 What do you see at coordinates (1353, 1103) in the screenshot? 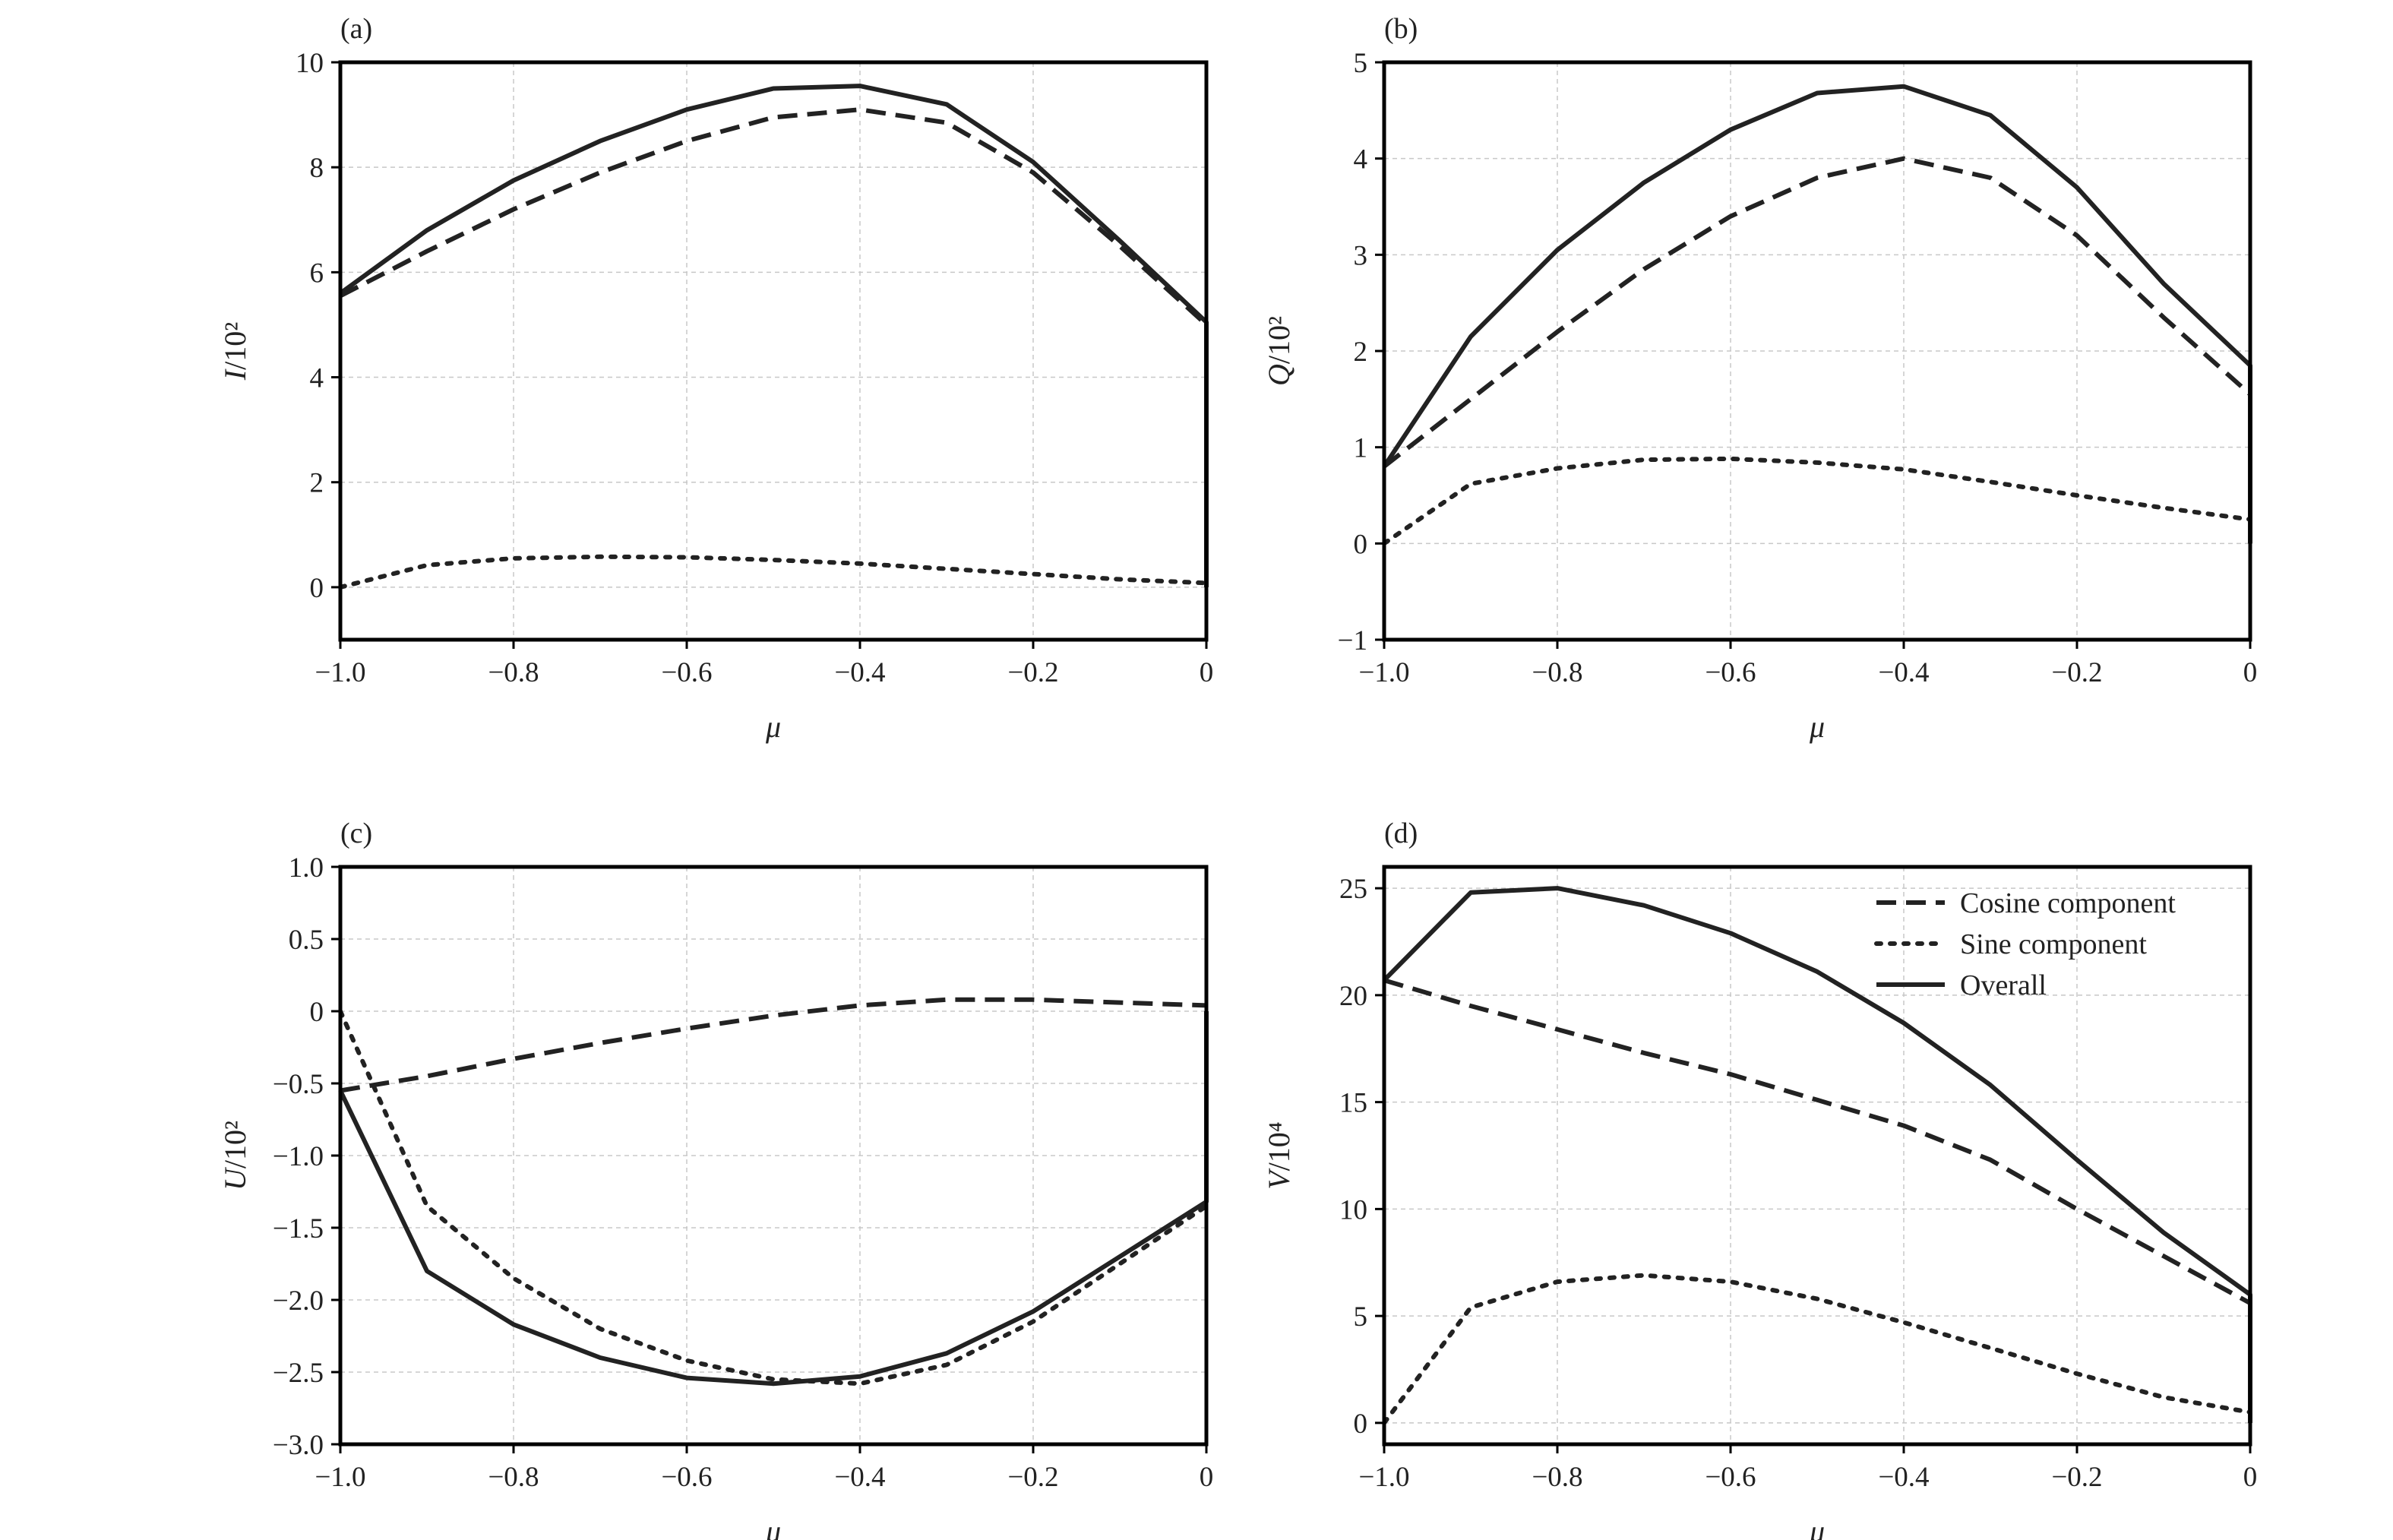
I see `y-tick-label: 15` at bounding box center [1353, 1103].